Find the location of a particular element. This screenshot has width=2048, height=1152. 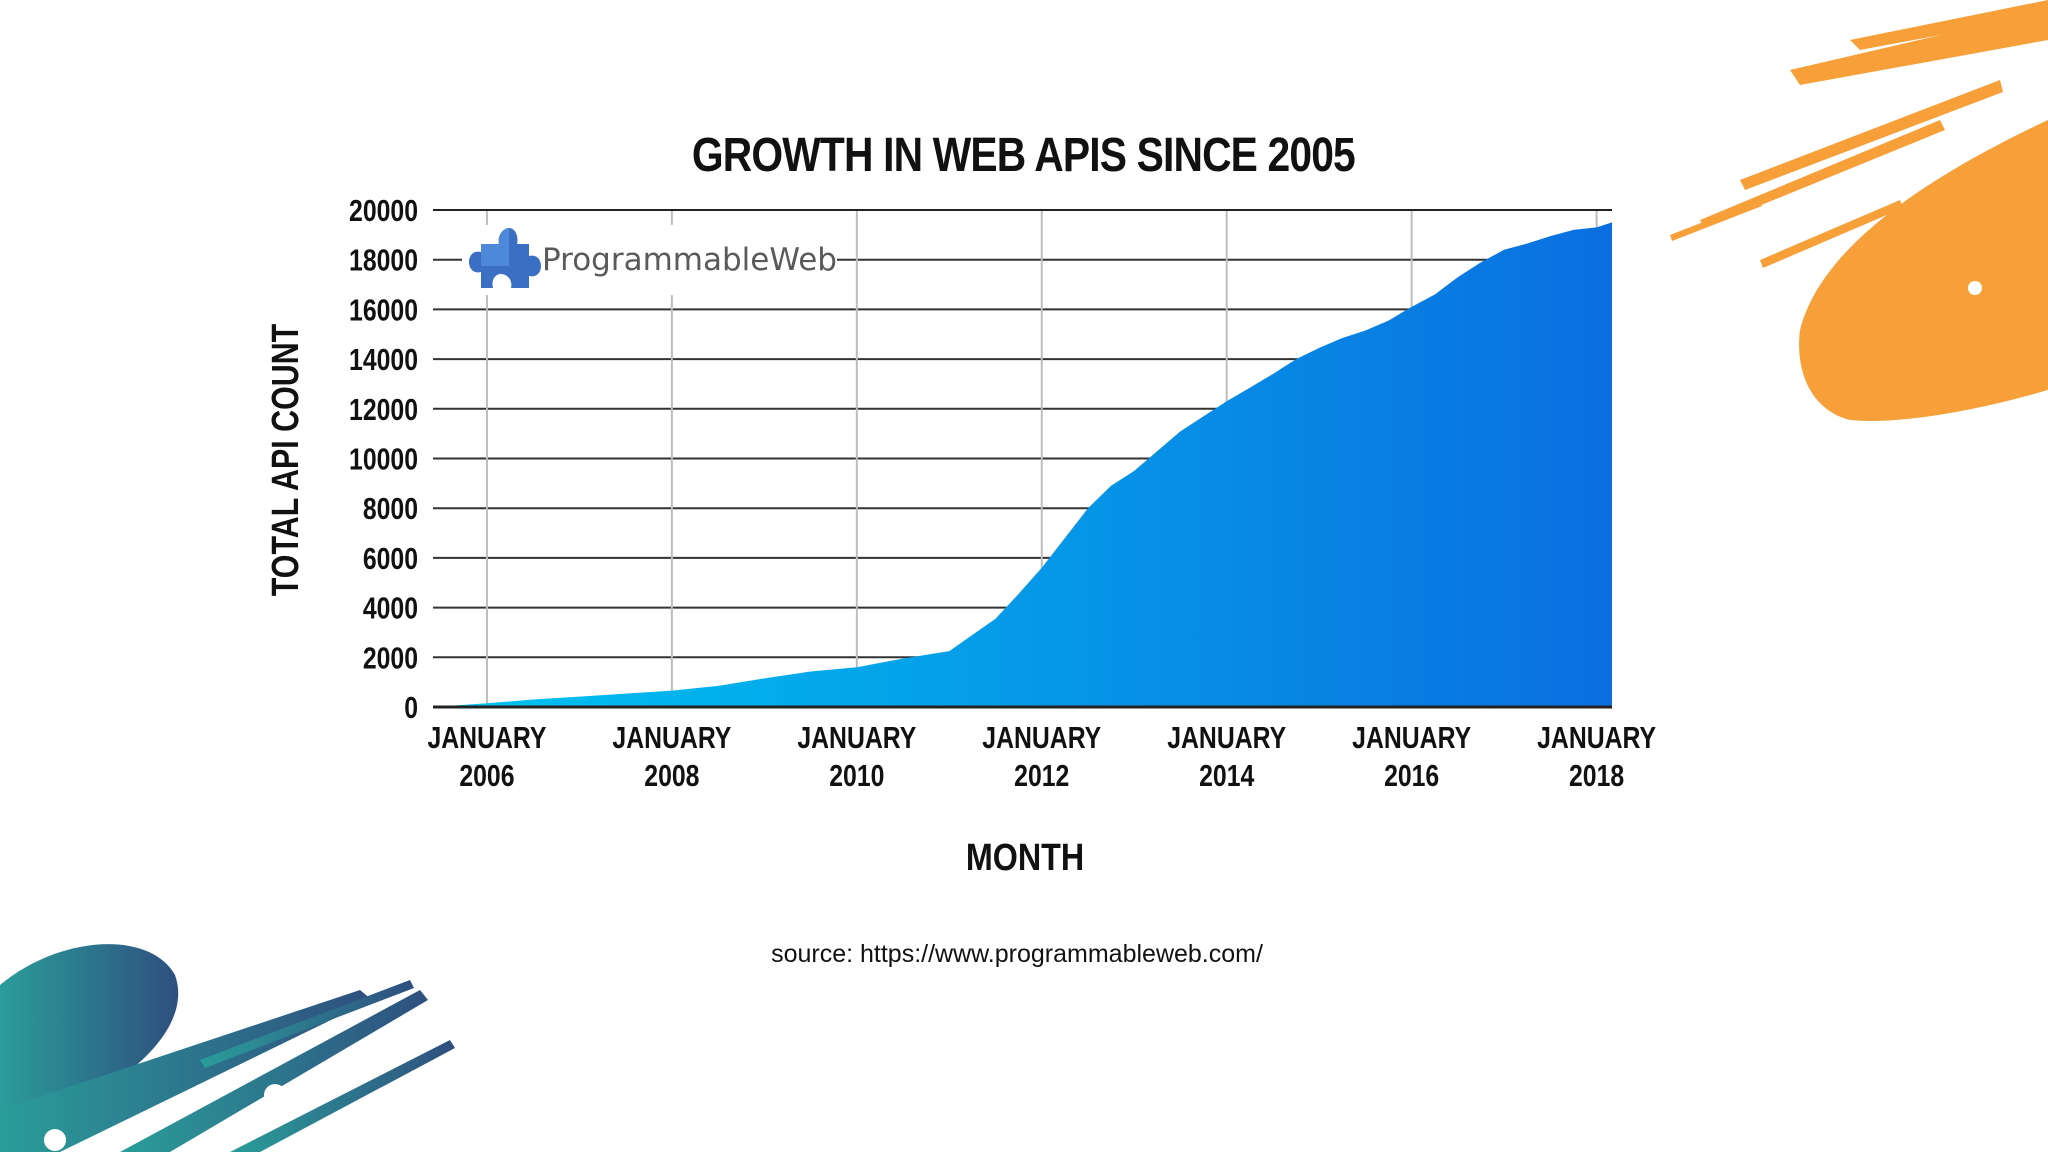

x-tick-label: 2018 is located at coordinates (1596, 775).